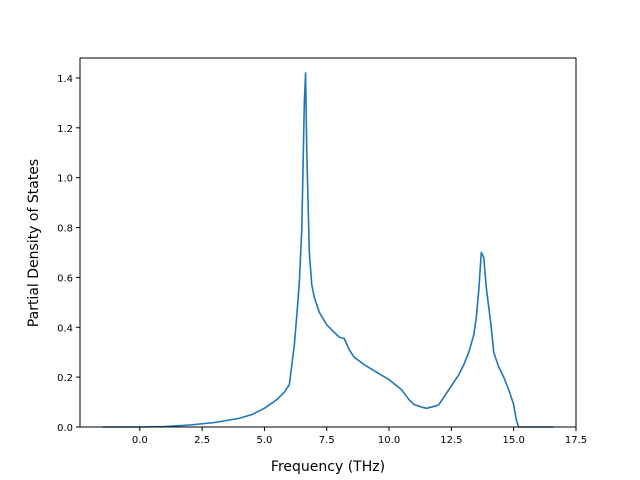  Describe the element at coordinates (65, 328) in the screenshot. I see `y-tick-label: 0.4` at that location.